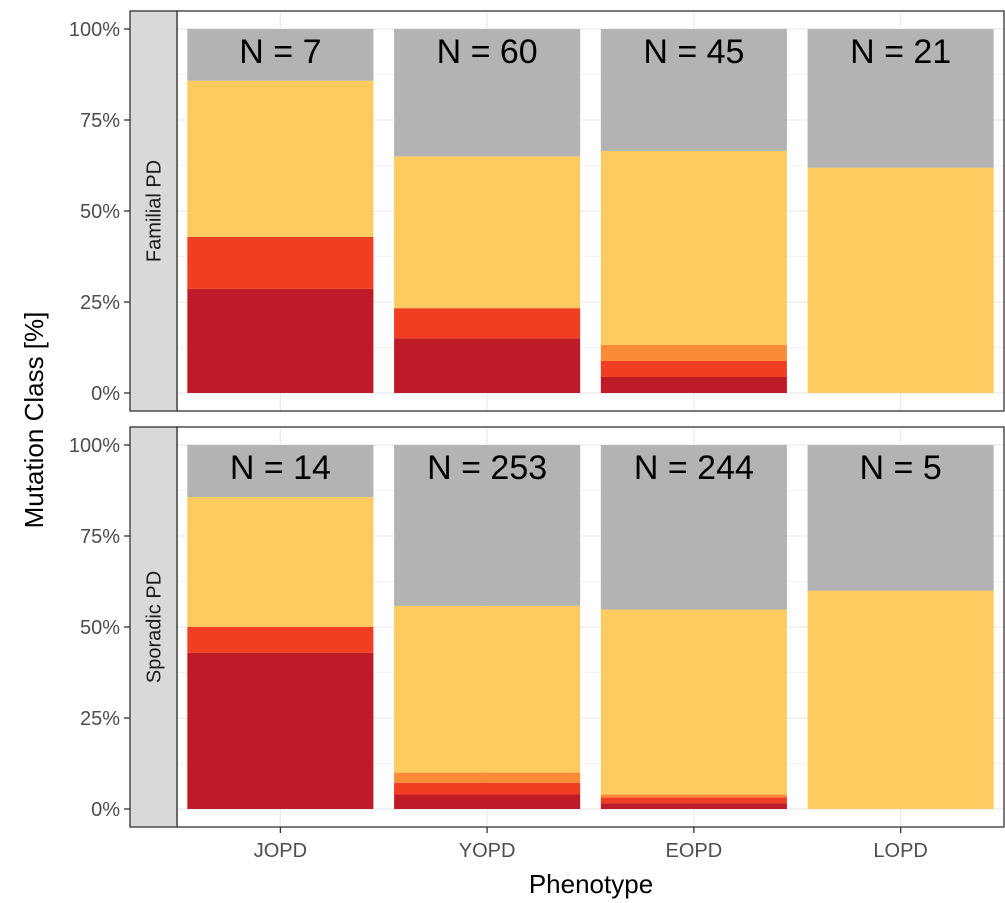 This screenshot has height=903, width=1005. I want to click on n-label: N = 14, so click(280, 468).